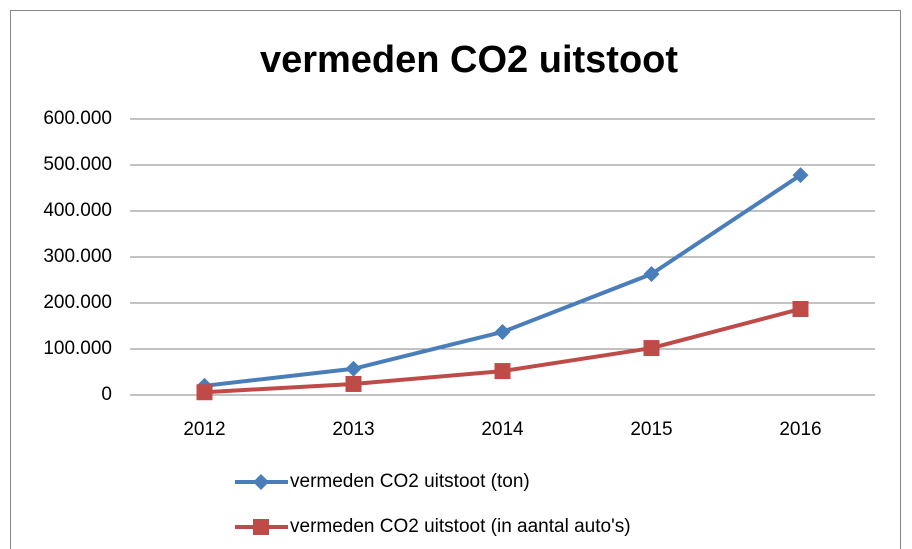  Describe the element at coordinates (77, 348) in the screenshot. I see `y-tick-label: 100.000` at that location.